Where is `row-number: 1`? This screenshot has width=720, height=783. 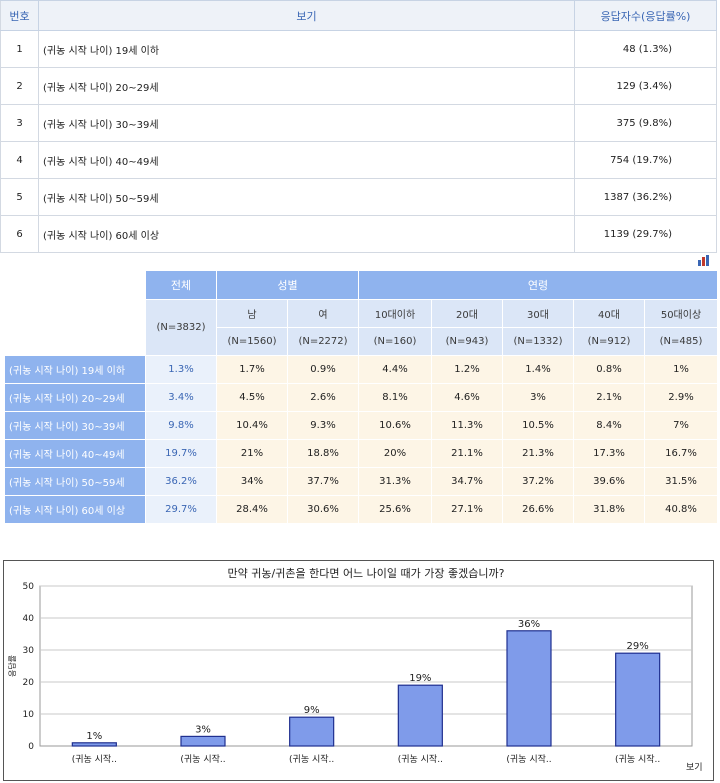
row-number: 1 is located at coordinates (19, 49).